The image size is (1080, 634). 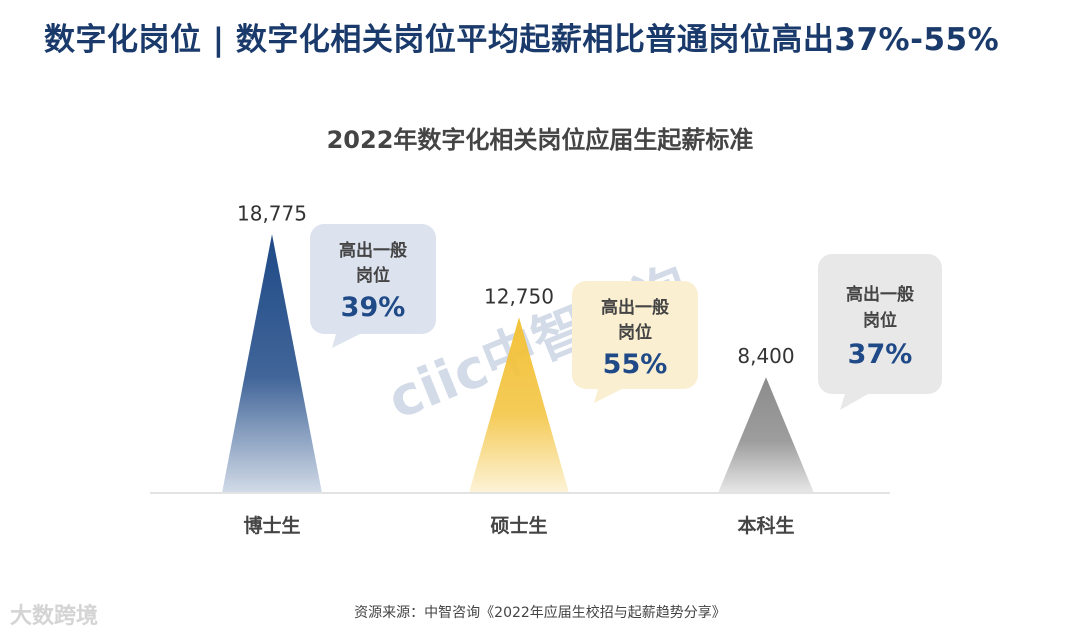 What do you see at coordinates (765, 356) in the screenshot?
I see `value-label-3: 8,400` at bounding box center [765, 356].